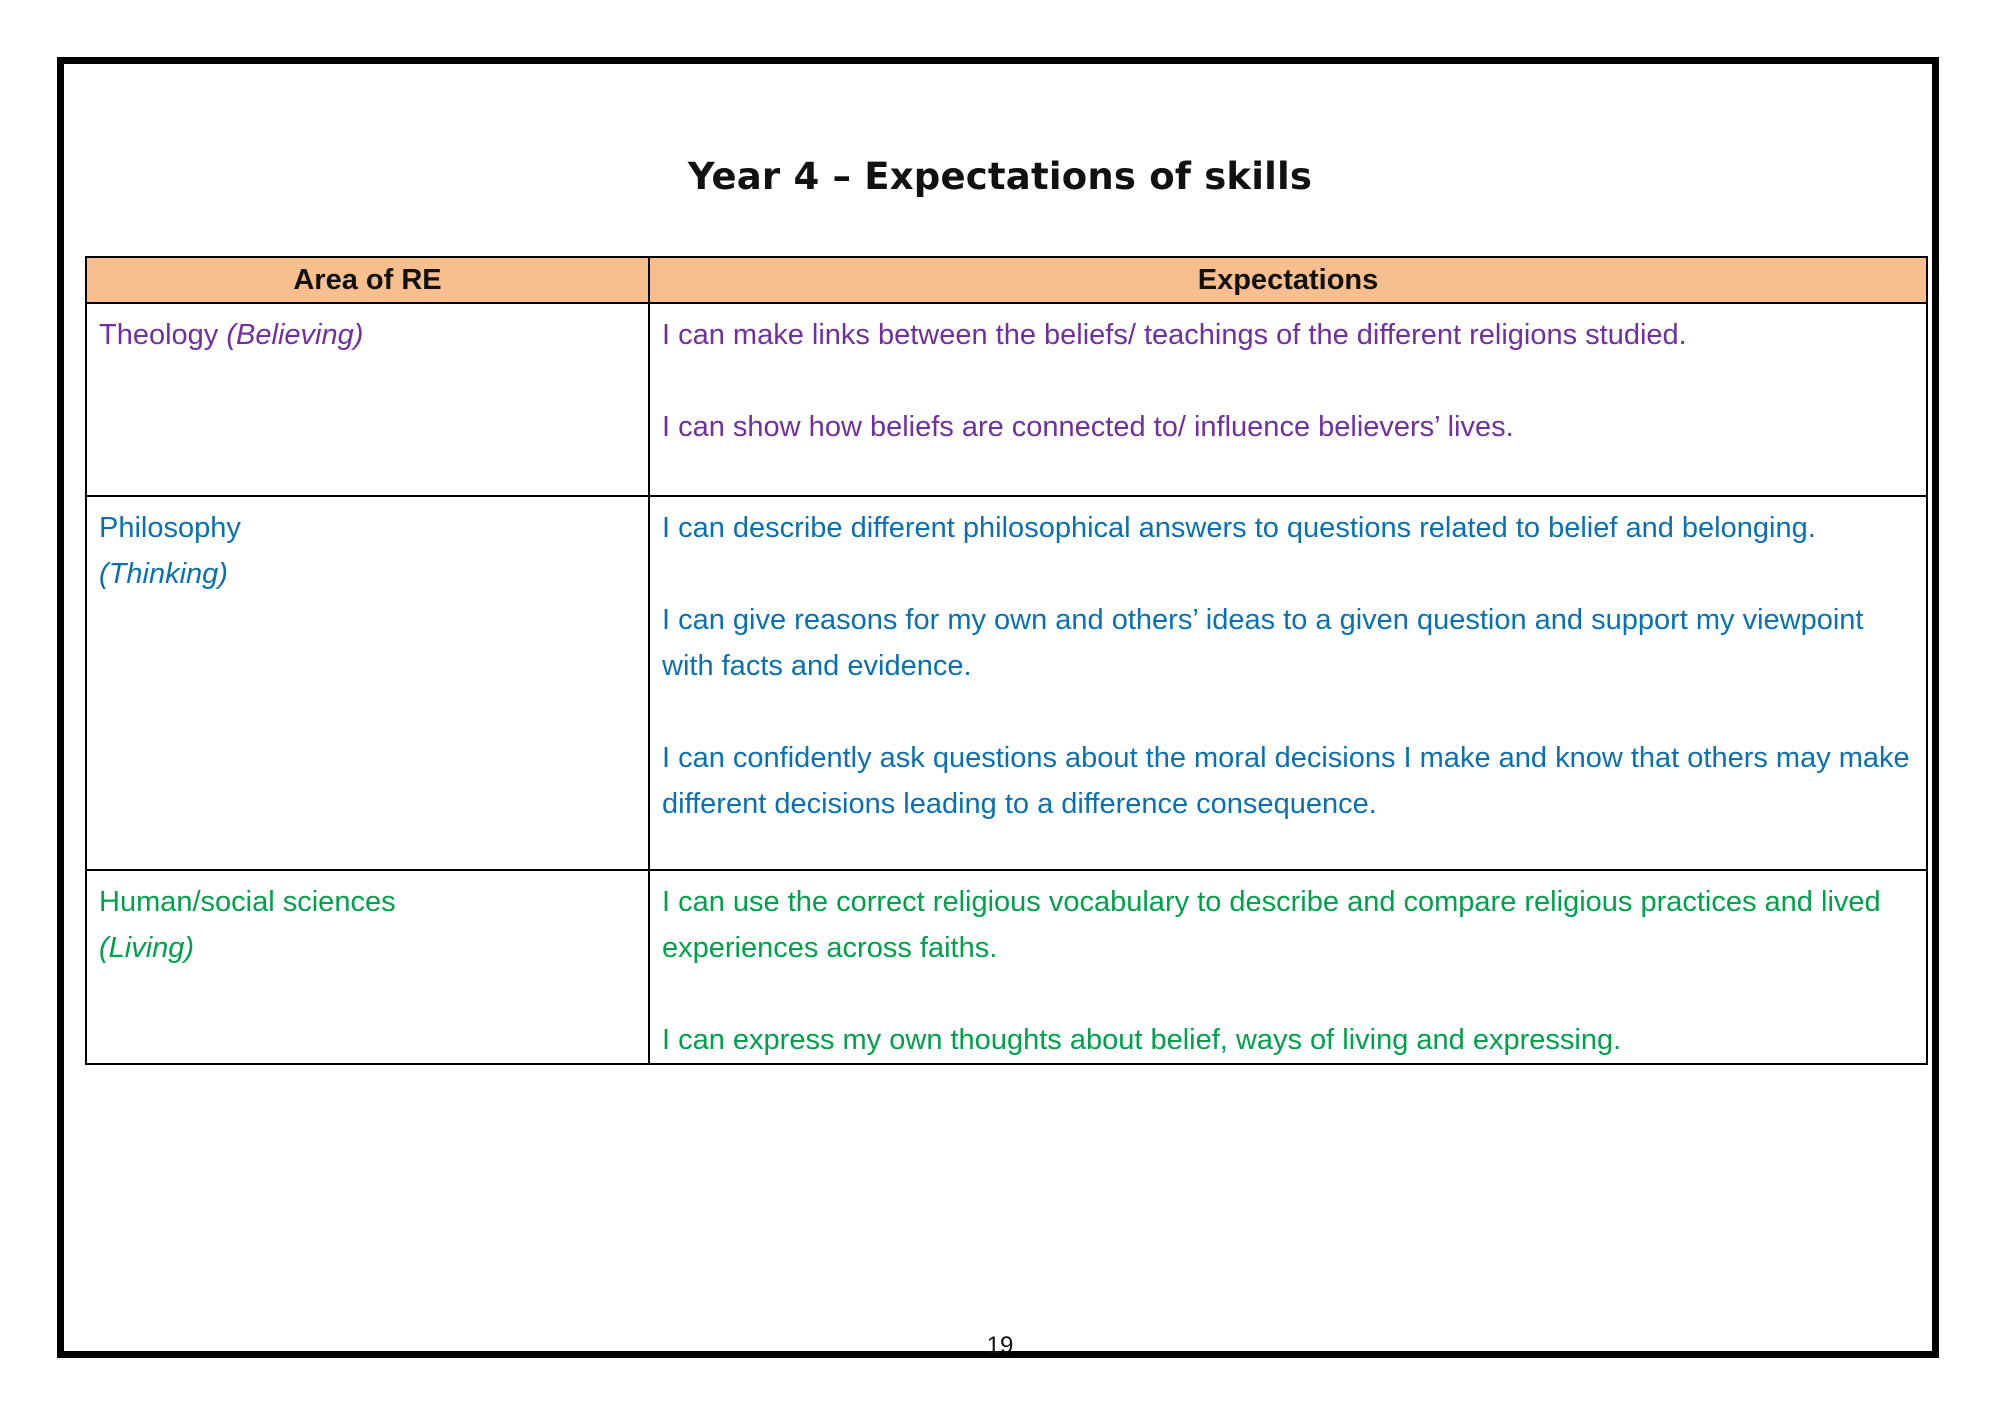 The width and height of the screenshot is (2000, 1413). I want to click on table-header-row: Area of RE Expectations, so click(1006, 280).